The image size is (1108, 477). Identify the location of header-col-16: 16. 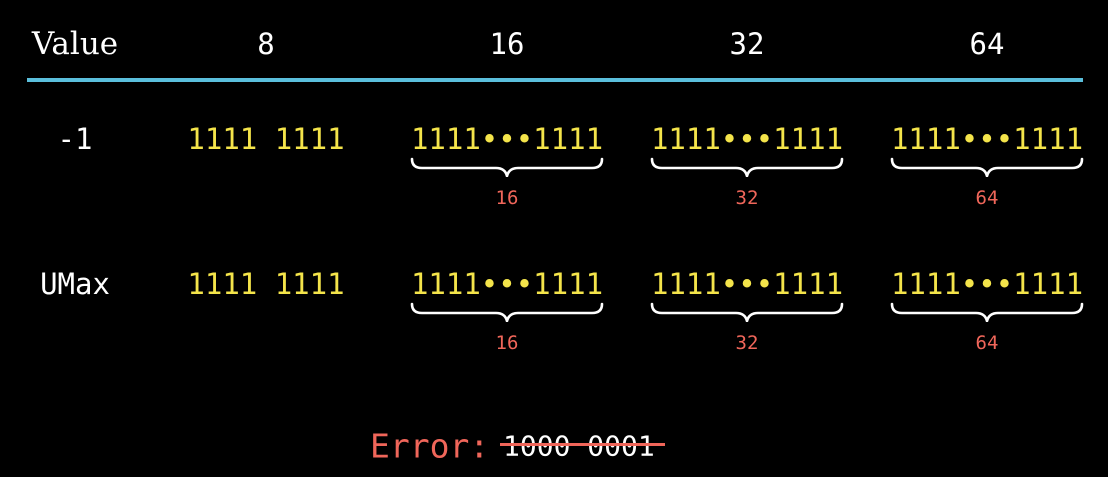
(507, 44).